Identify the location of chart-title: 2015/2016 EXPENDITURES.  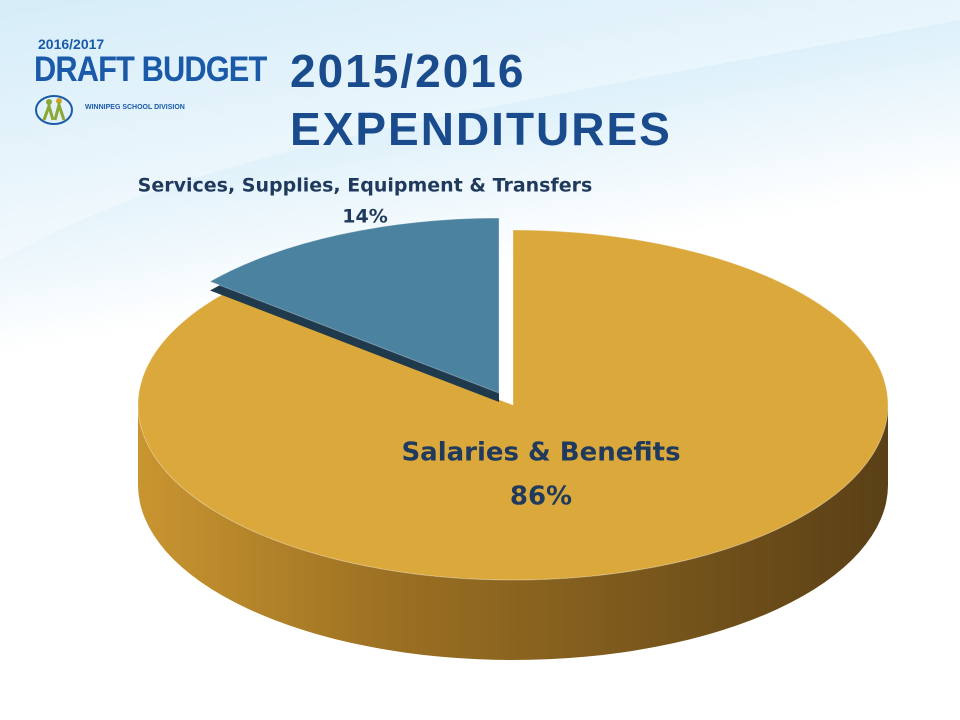
(481, 100).